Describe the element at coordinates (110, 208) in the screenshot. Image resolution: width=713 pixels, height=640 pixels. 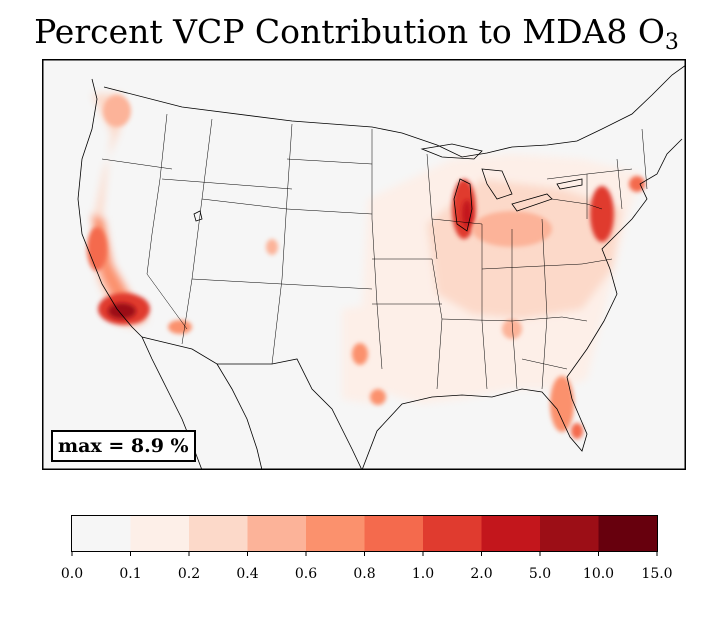
I see `west-coast` at that location.